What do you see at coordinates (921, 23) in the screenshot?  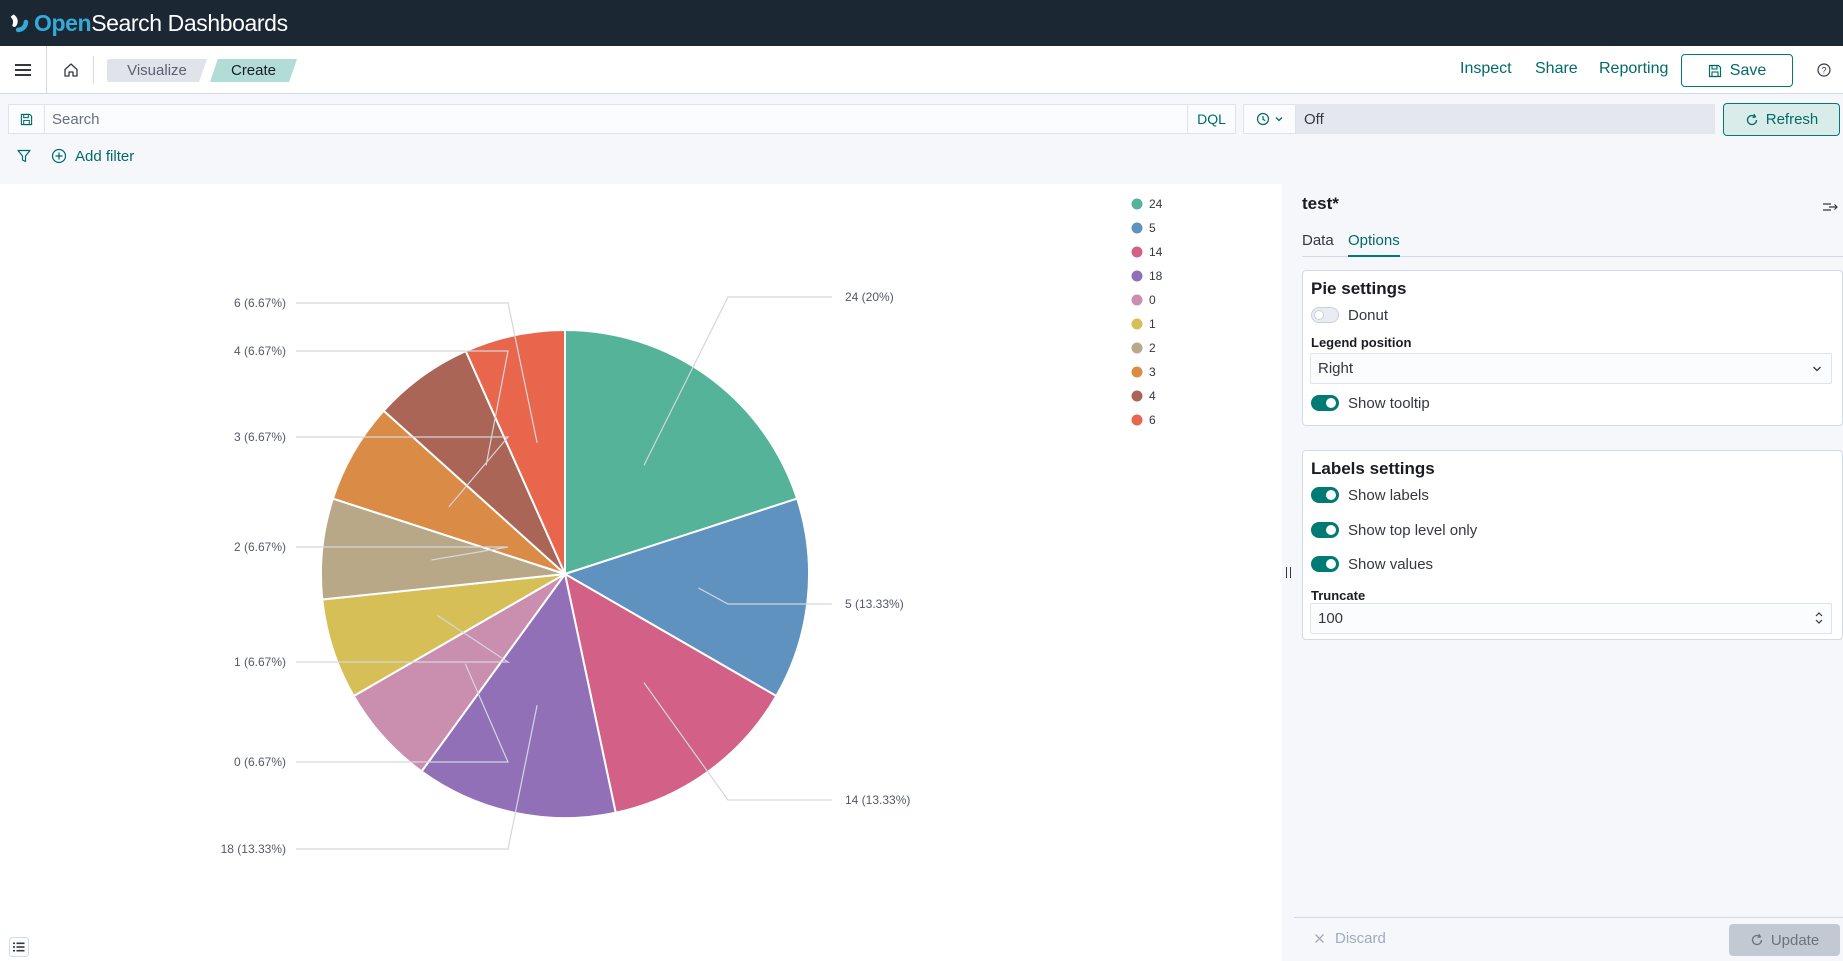 I see `top-header: OpenSearch Dashboards` at bounding box center [921, 23].